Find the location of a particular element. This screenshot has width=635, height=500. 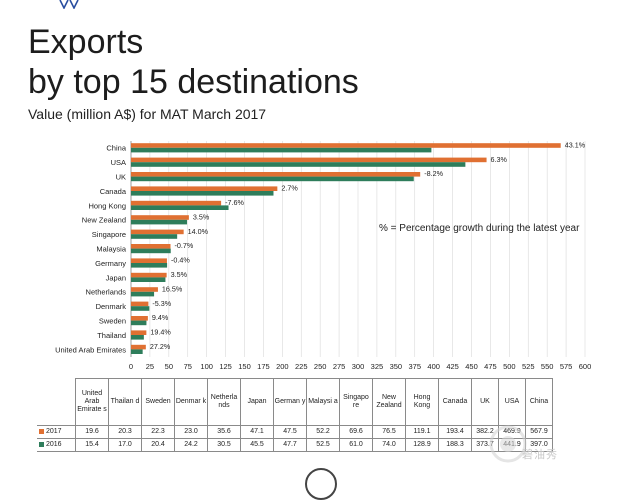

table-cell: 76.5 is located at coordinates (389, 432).